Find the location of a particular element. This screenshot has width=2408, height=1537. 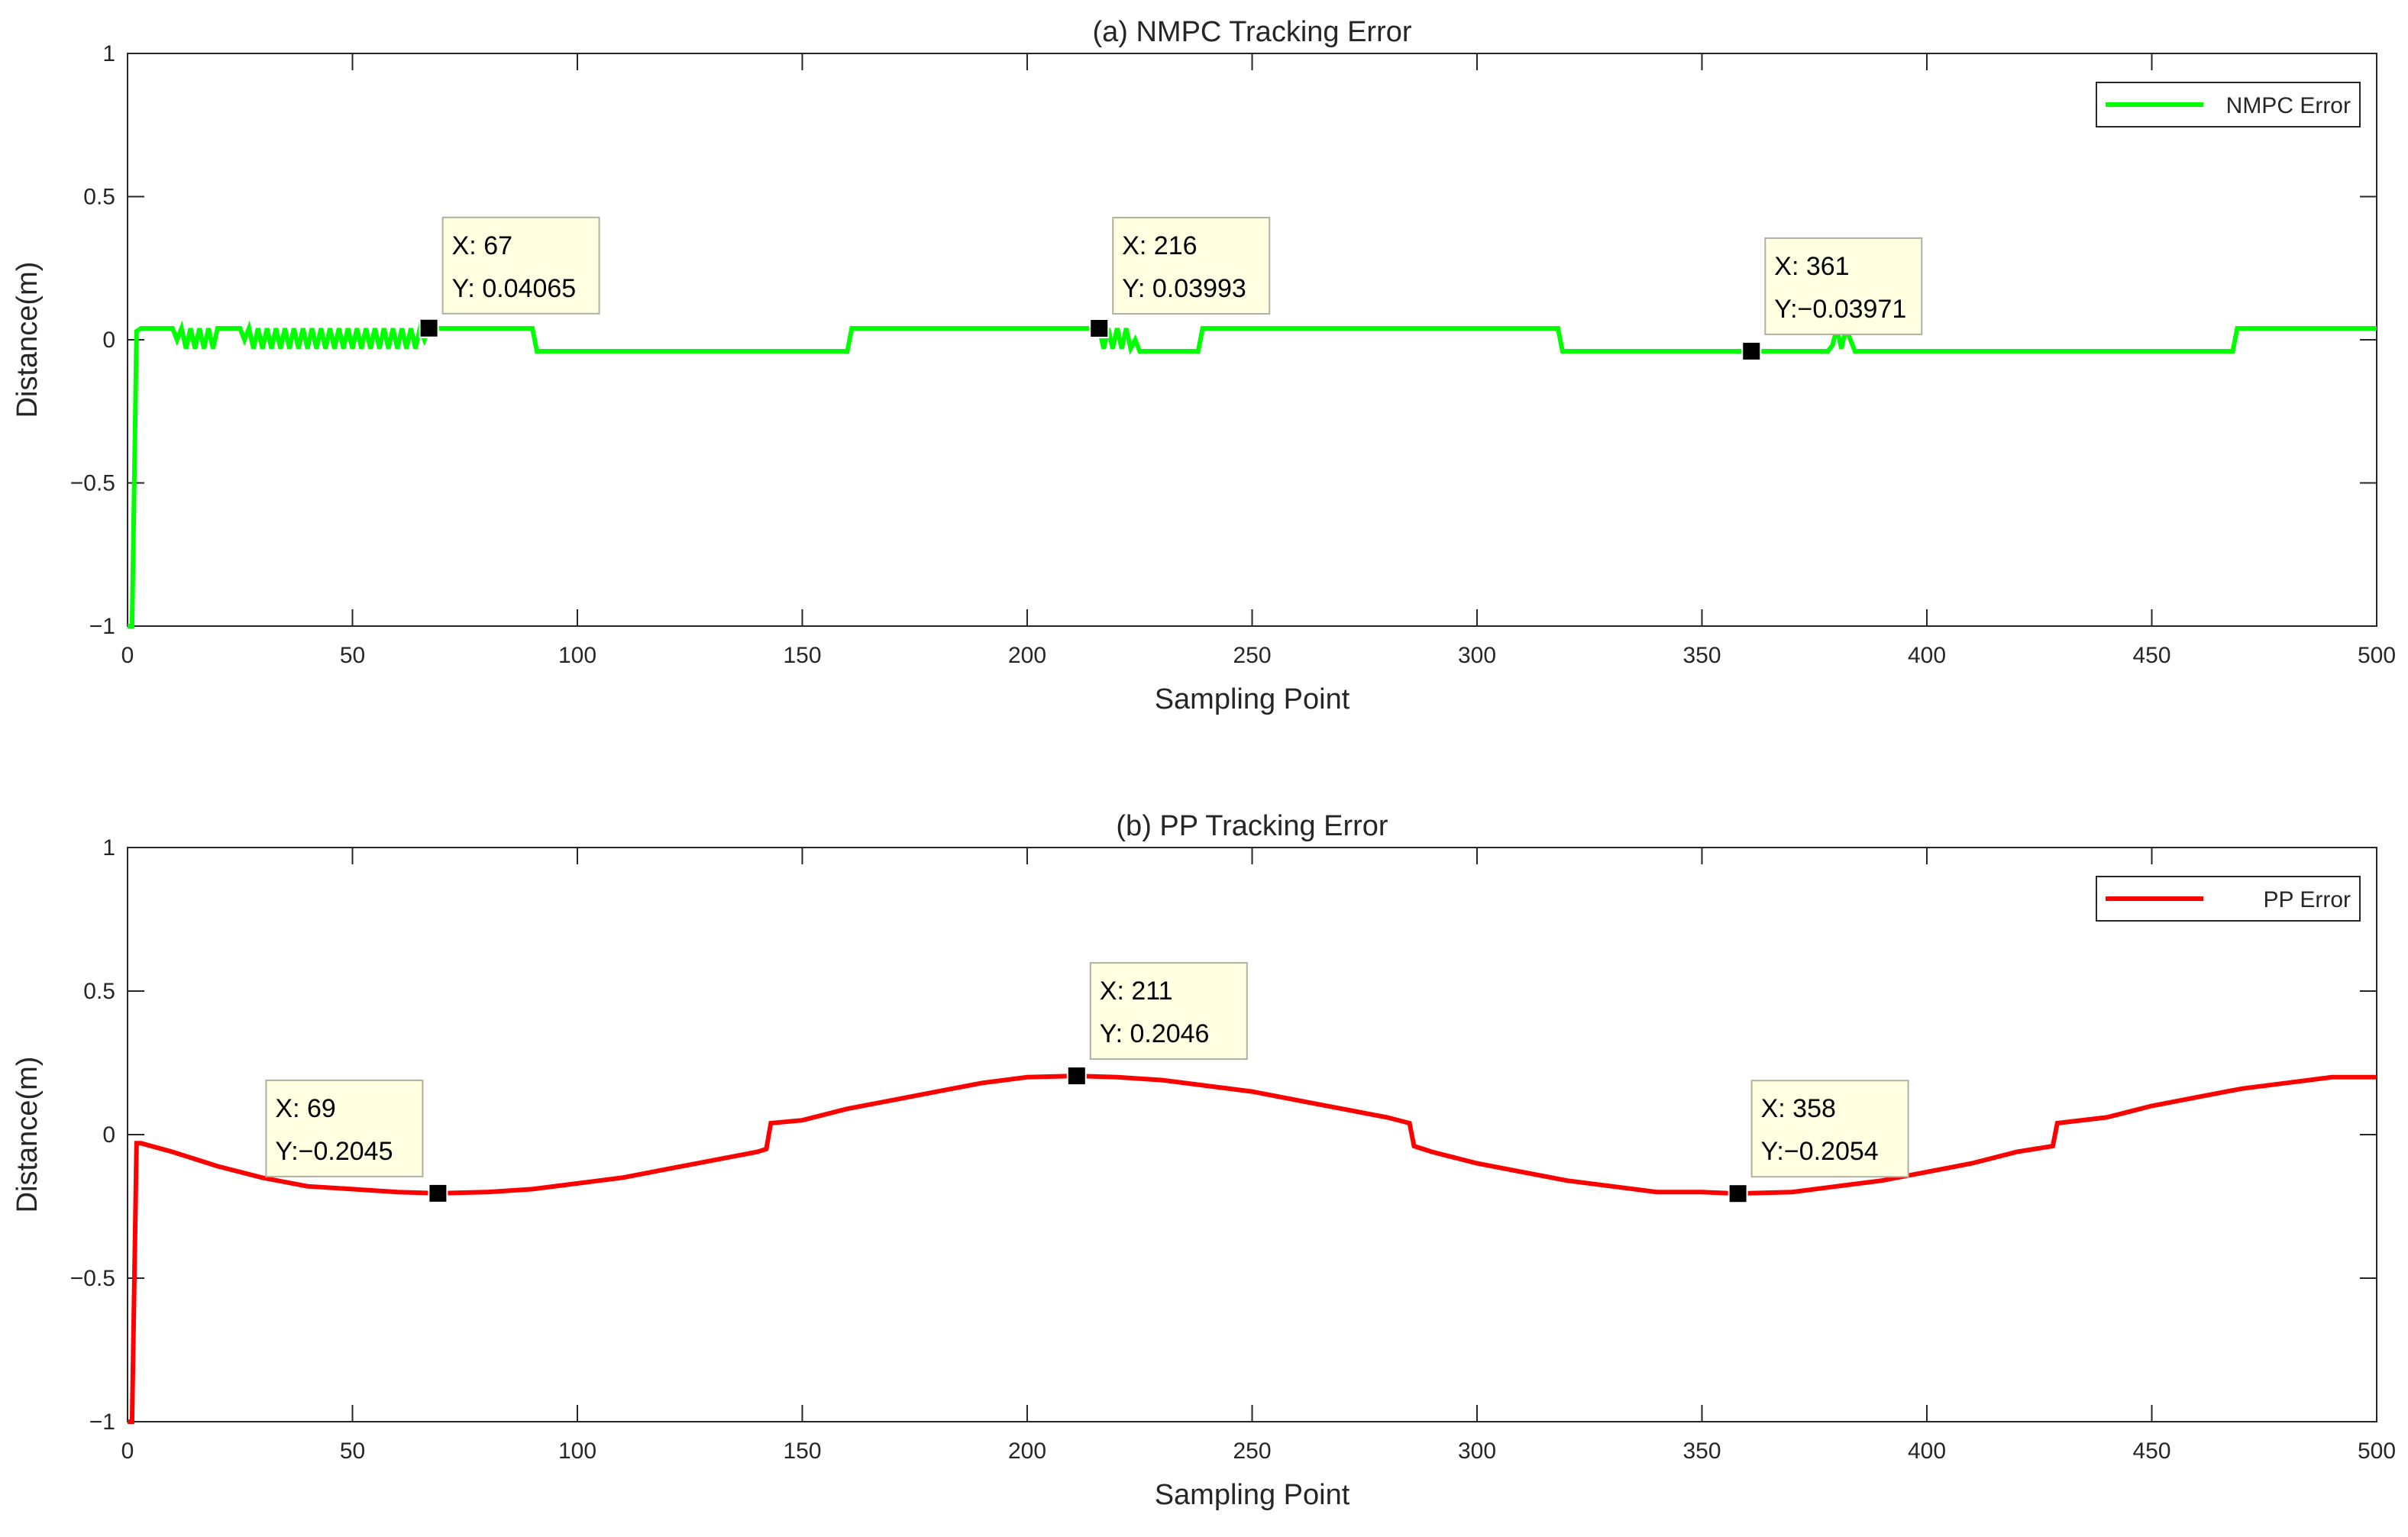

data-tip-y: Y:−0.03971 is located at coordinates (1840, 309).